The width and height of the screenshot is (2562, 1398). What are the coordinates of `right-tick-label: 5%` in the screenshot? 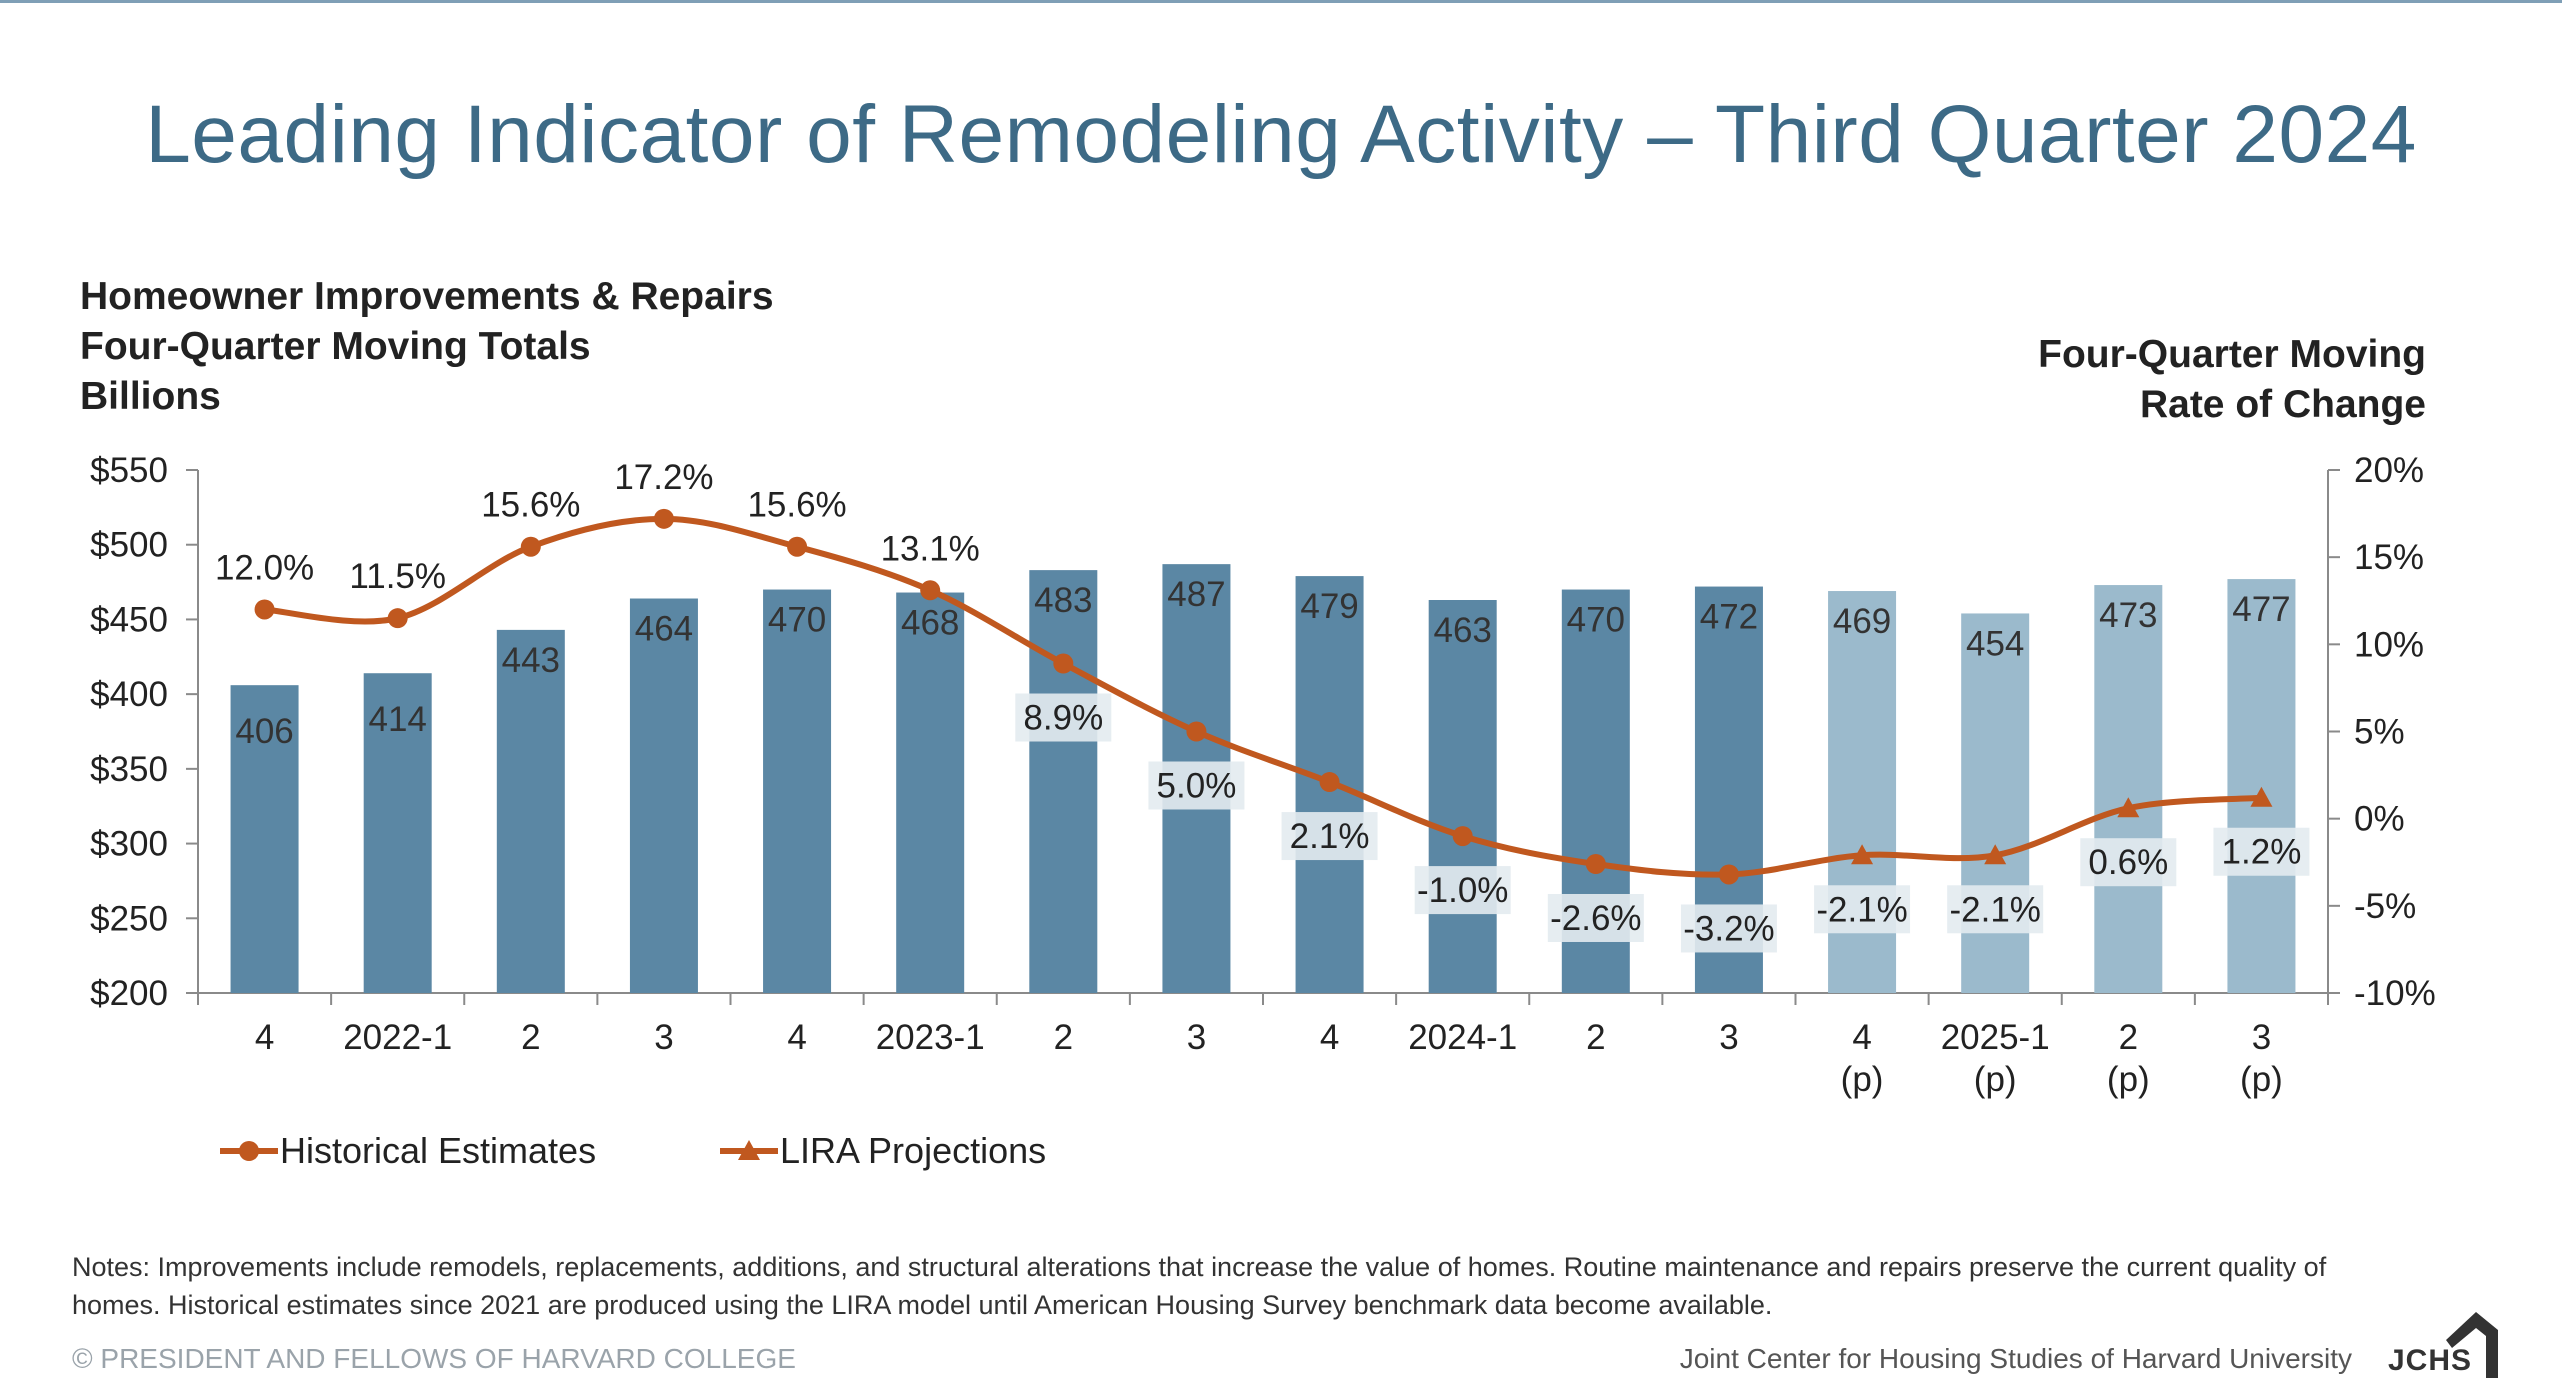 It's located at (2379, 732).